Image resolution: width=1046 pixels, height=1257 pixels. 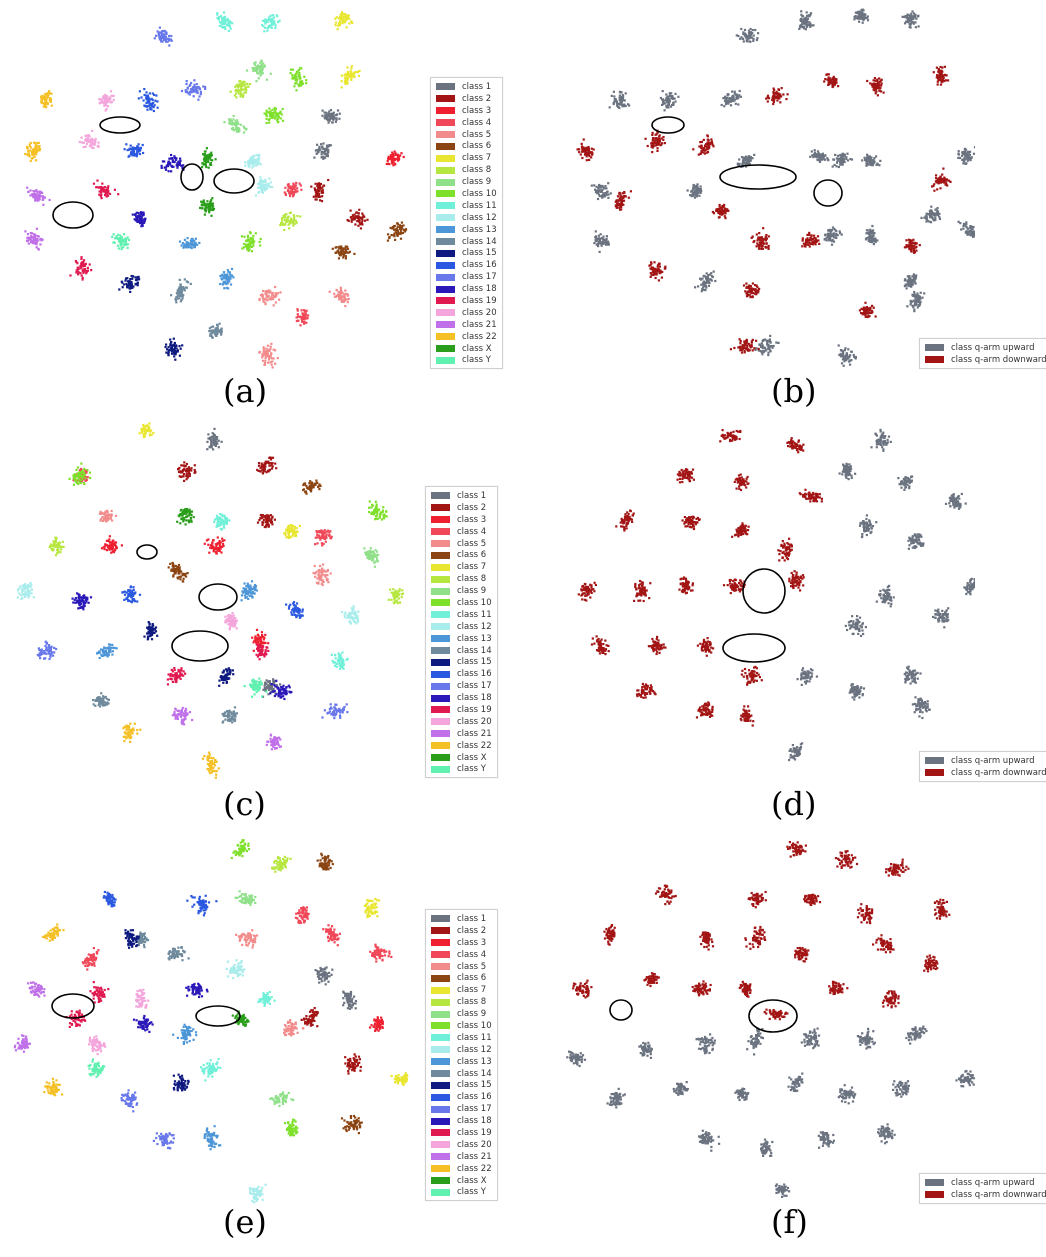 What do you see at coordinates (445, 242) in the screenshot?
I see `legend-swatch` at bounding box center [445, 242].